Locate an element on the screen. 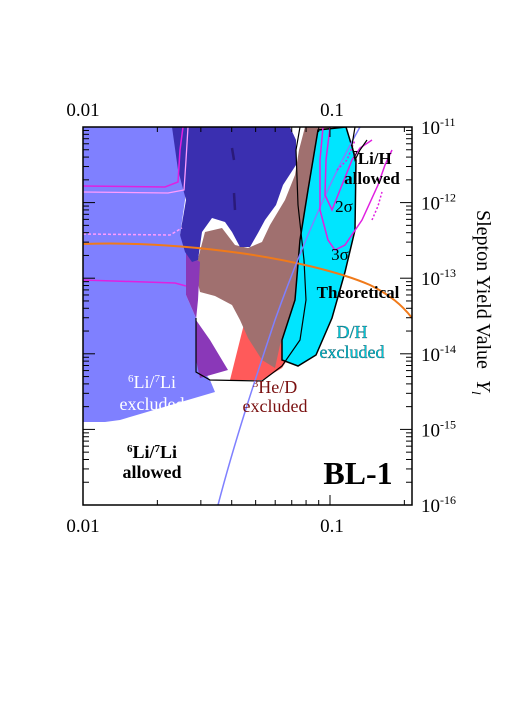 The image size is (507, 717). theoretical-curve is located at coordinates (247, 280).